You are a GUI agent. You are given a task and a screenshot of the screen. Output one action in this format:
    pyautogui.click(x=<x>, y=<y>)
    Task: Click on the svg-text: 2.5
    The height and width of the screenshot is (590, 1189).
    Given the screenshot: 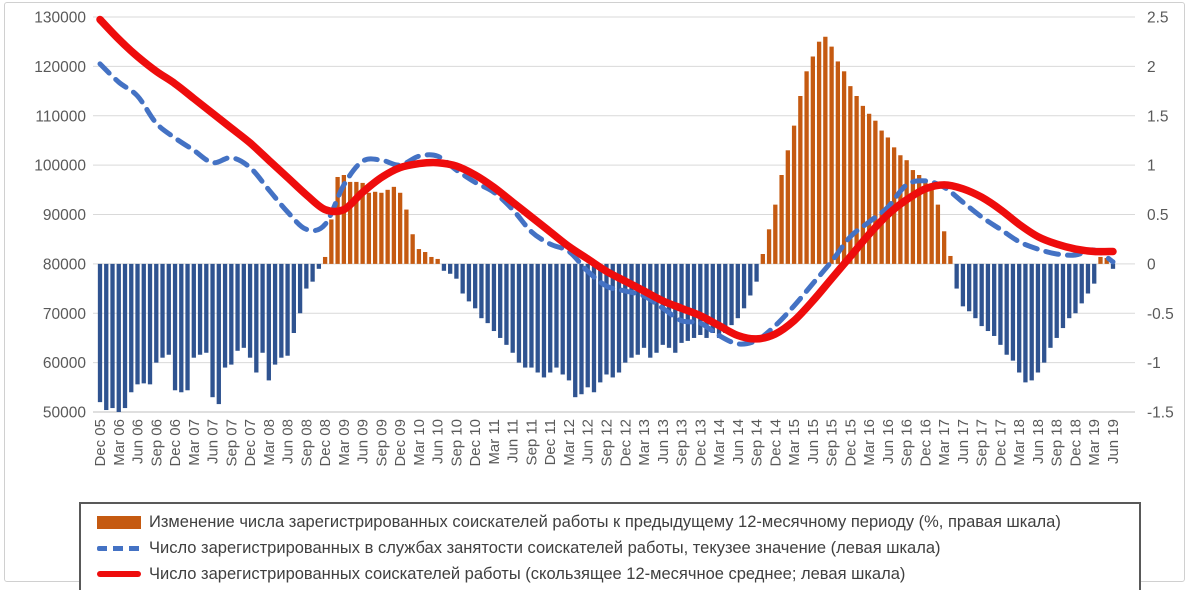 What is the action you would take?
    pyautogui.click(x=1158, y=18)
    